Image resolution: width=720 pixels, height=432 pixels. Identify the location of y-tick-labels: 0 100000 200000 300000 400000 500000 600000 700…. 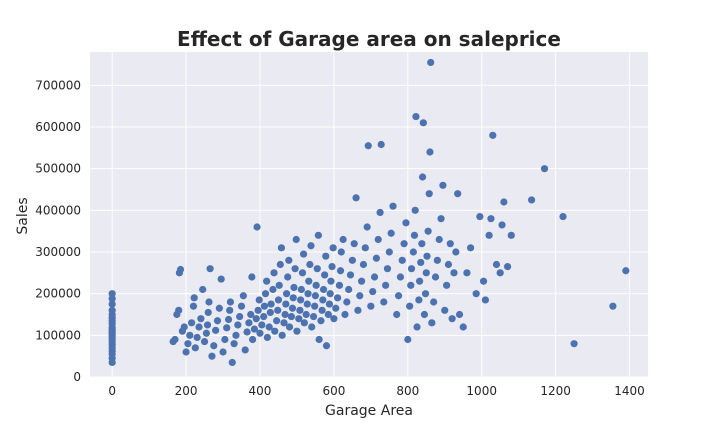
(58, 231).